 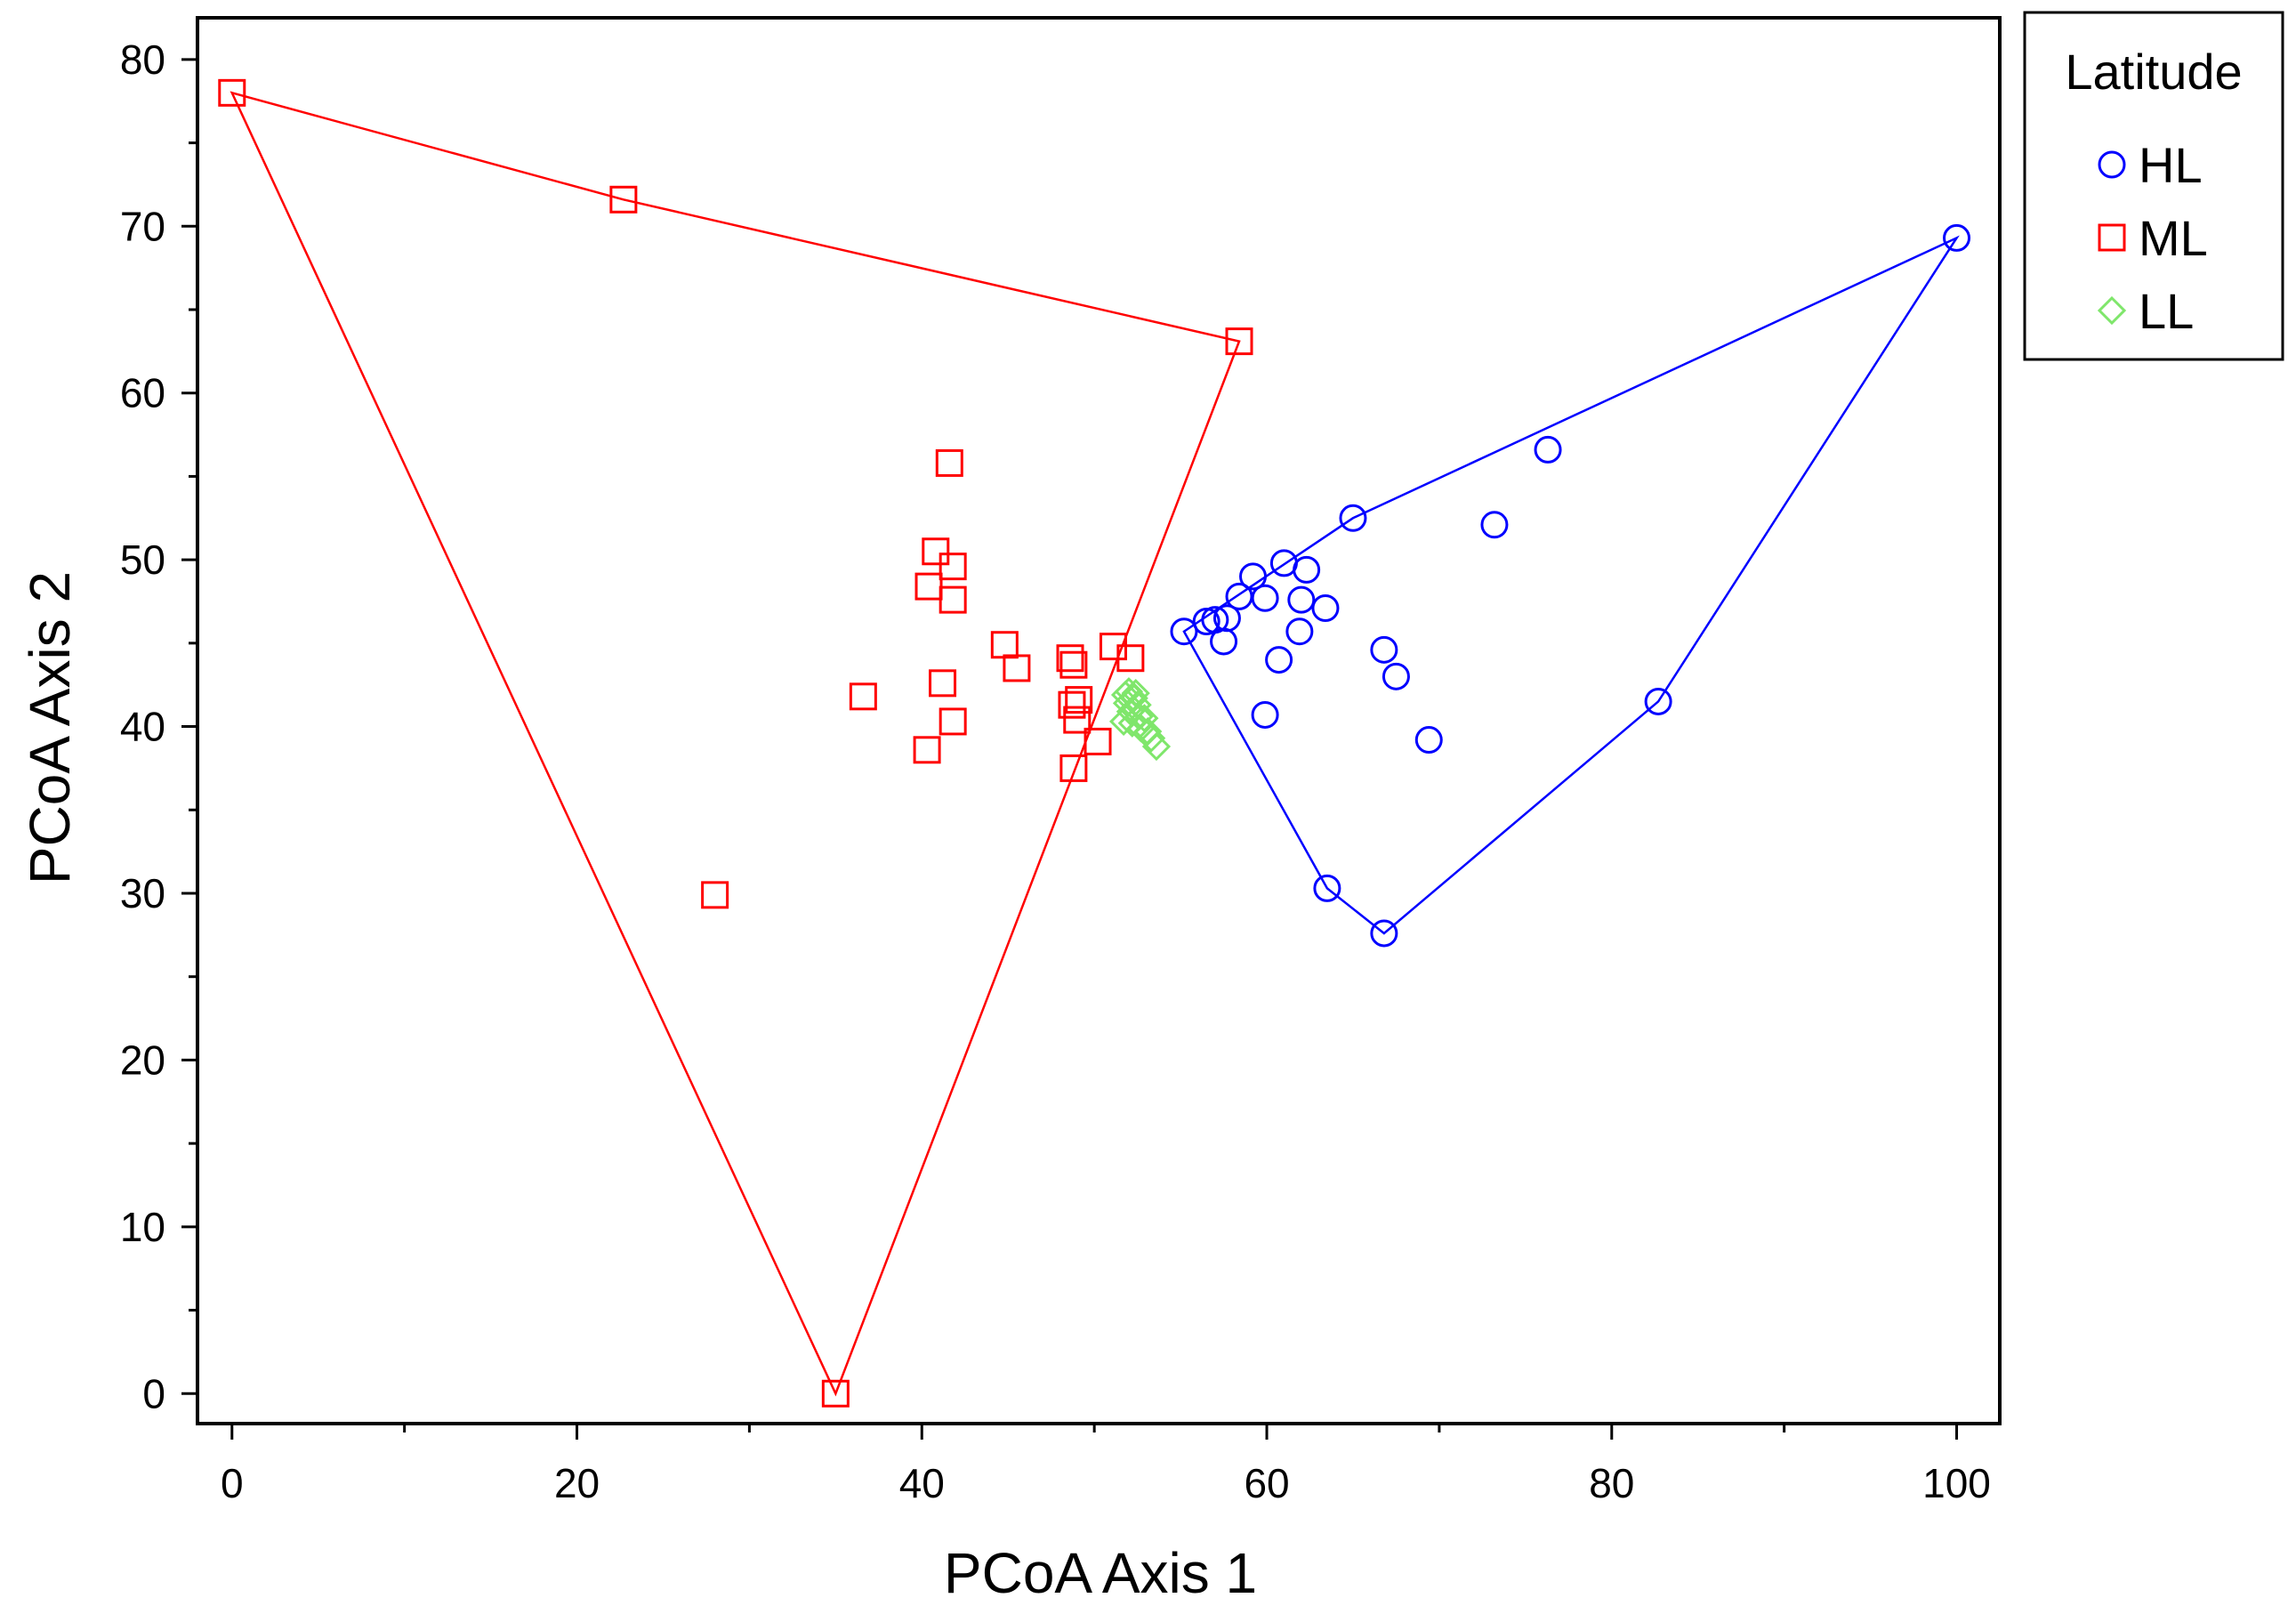 What do you see at coordinates (2112, 310) in the screenshot?
I see `legend-marker-ll` at bounding box center [2112, 310].